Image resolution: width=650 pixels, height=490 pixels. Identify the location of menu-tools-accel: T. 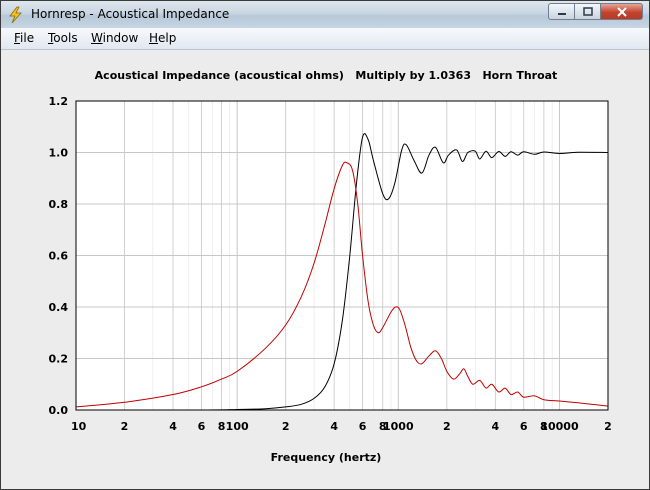
(51, 38).